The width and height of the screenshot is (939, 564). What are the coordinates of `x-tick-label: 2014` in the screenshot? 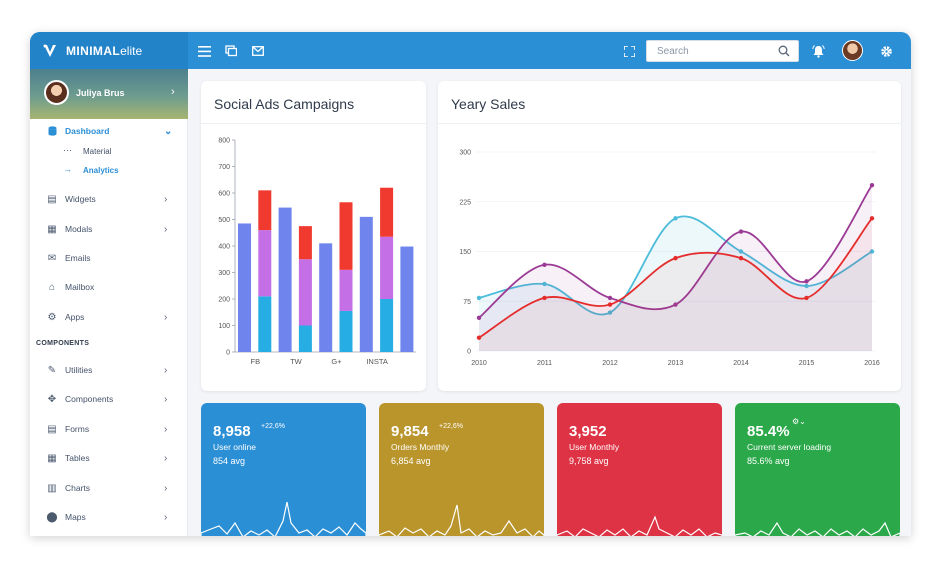 It's located at (741, 363).